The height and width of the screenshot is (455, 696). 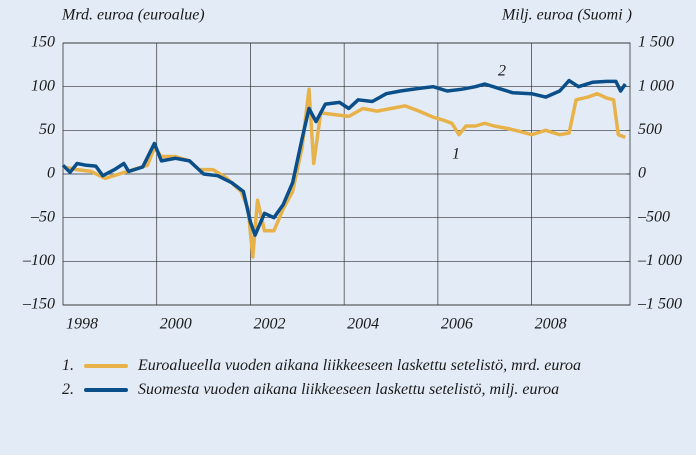 What do you see at coordinates (68, 389) in the screenshot?
I see `legend-number: 2.` at bounding box center [68, 389].